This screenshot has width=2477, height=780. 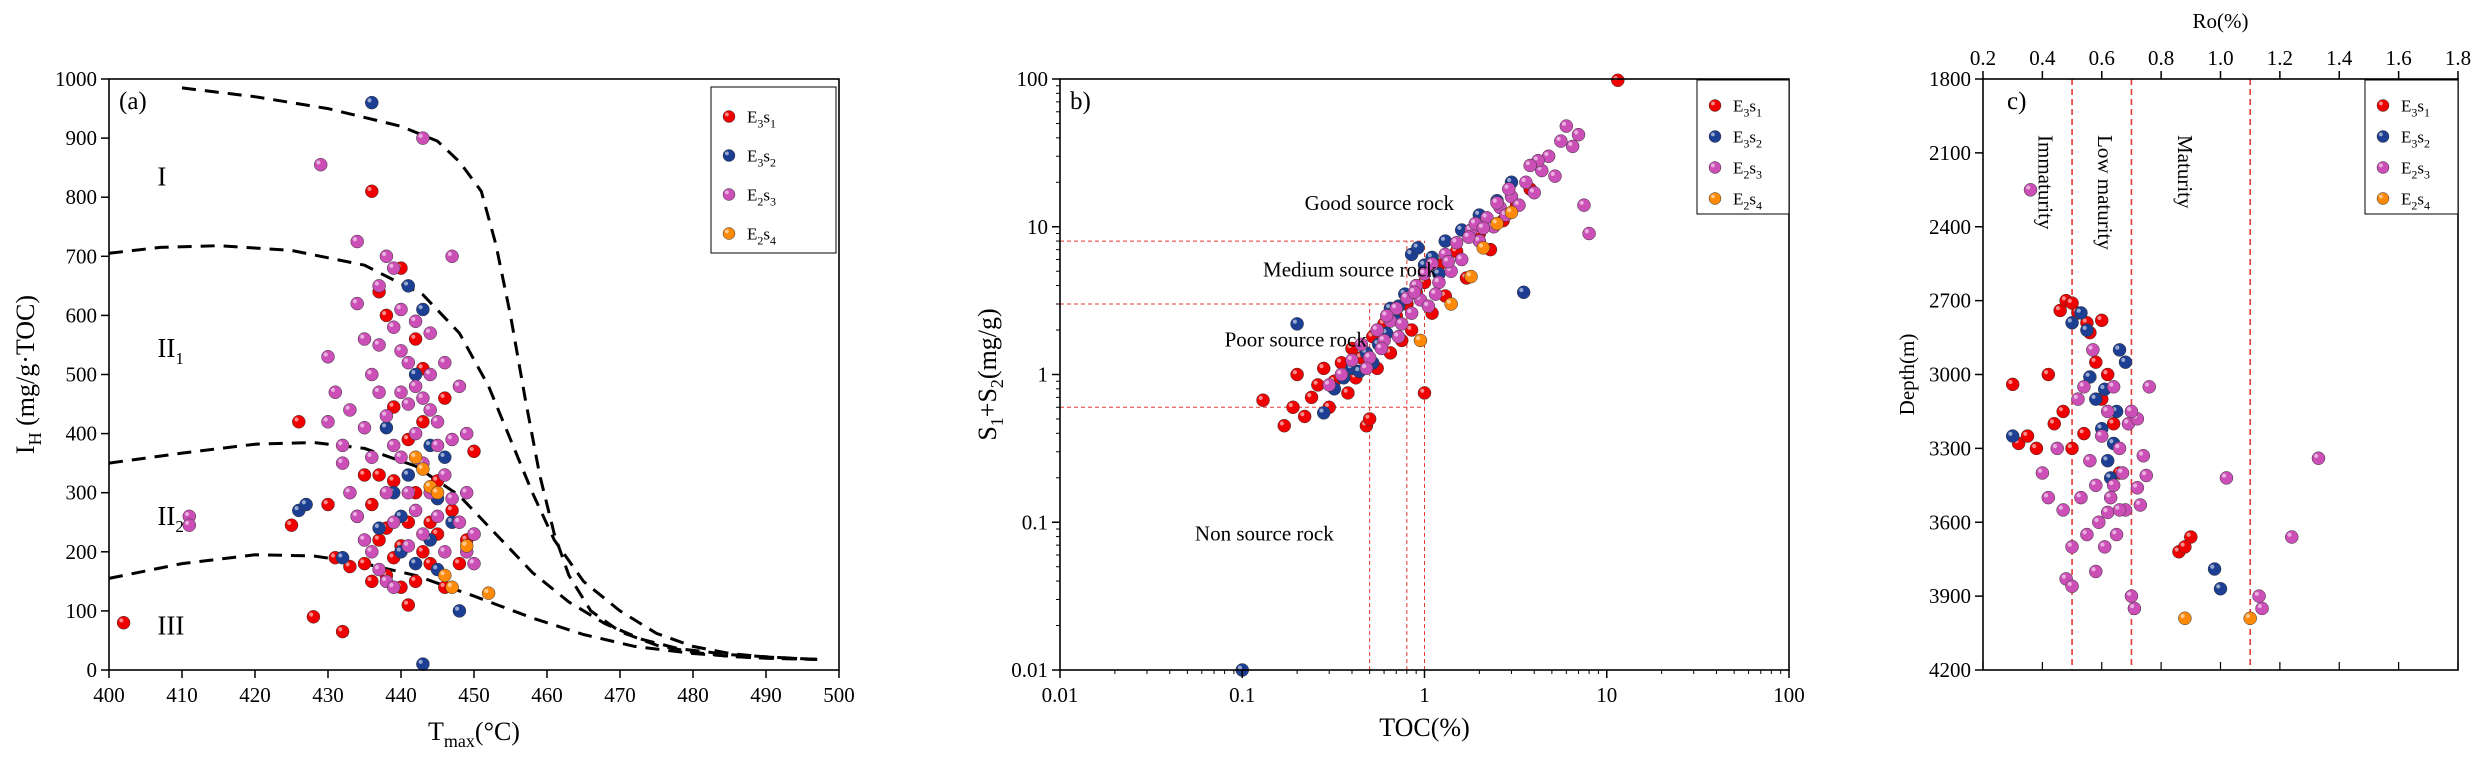 What do you see at coordinates (2105, 192) in the screenshot?
I see `maturity-zone-label: Low maturity` at bounding box center [2105, 192].